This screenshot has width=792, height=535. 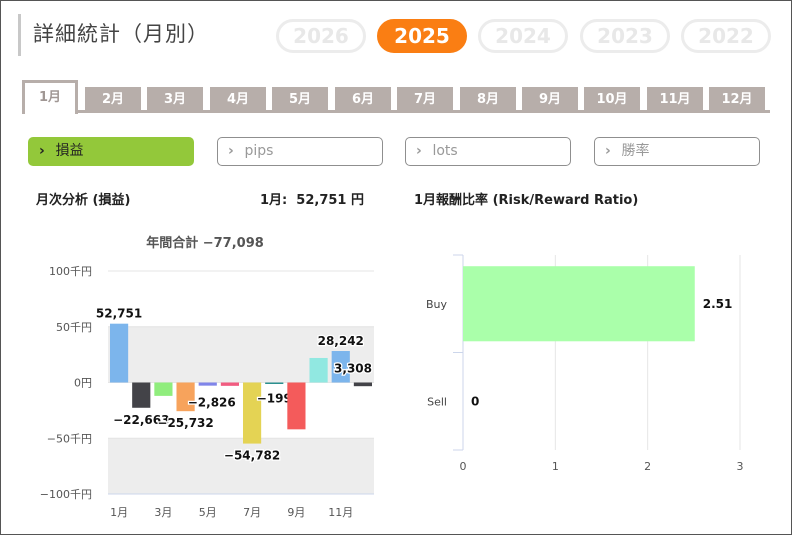 What do you see at coordinates (445, 151) in the screenshot?
I see `metric-button-label: lots` at bounding box center [445, 151].